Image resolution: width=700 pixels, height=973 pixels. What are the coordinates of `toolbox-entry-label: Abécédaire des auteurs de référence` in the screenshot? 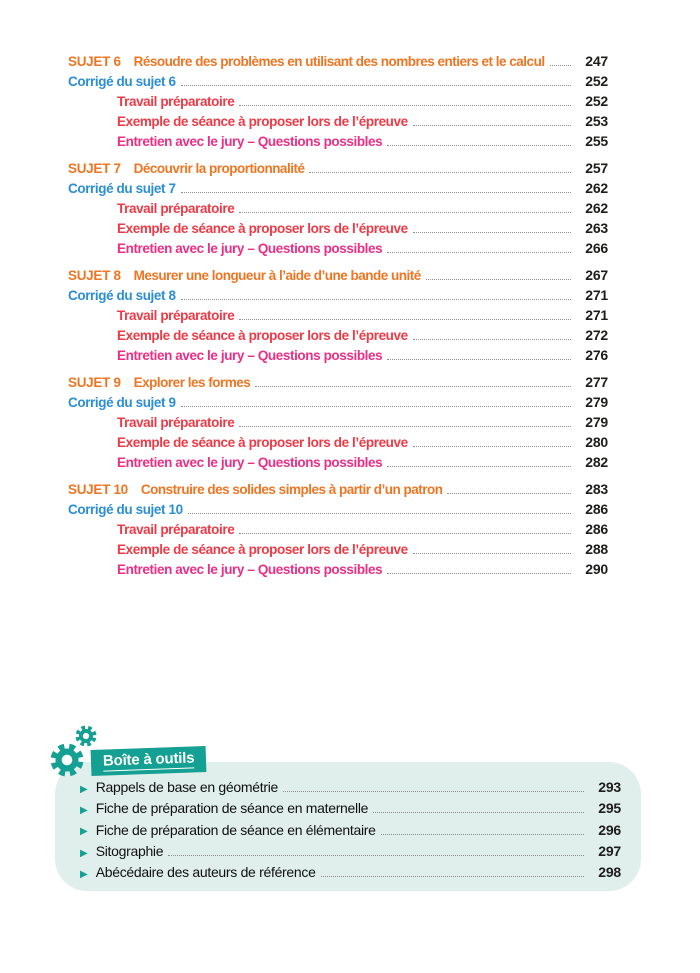 It's located at (205, 872).